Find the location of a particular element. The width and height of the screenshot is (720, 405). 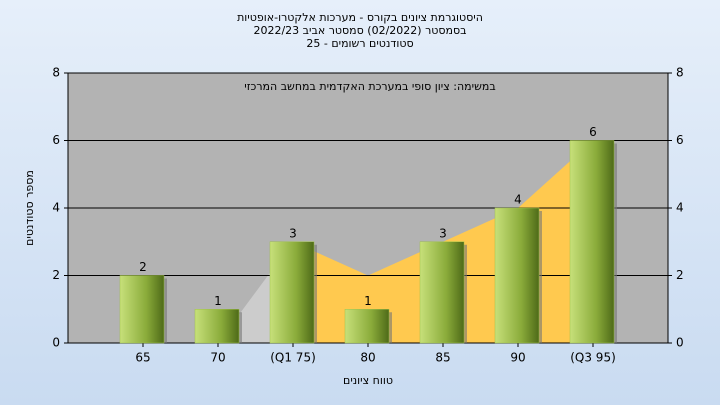

y2-tick-label: 6 is located at coordinates (680, 140).